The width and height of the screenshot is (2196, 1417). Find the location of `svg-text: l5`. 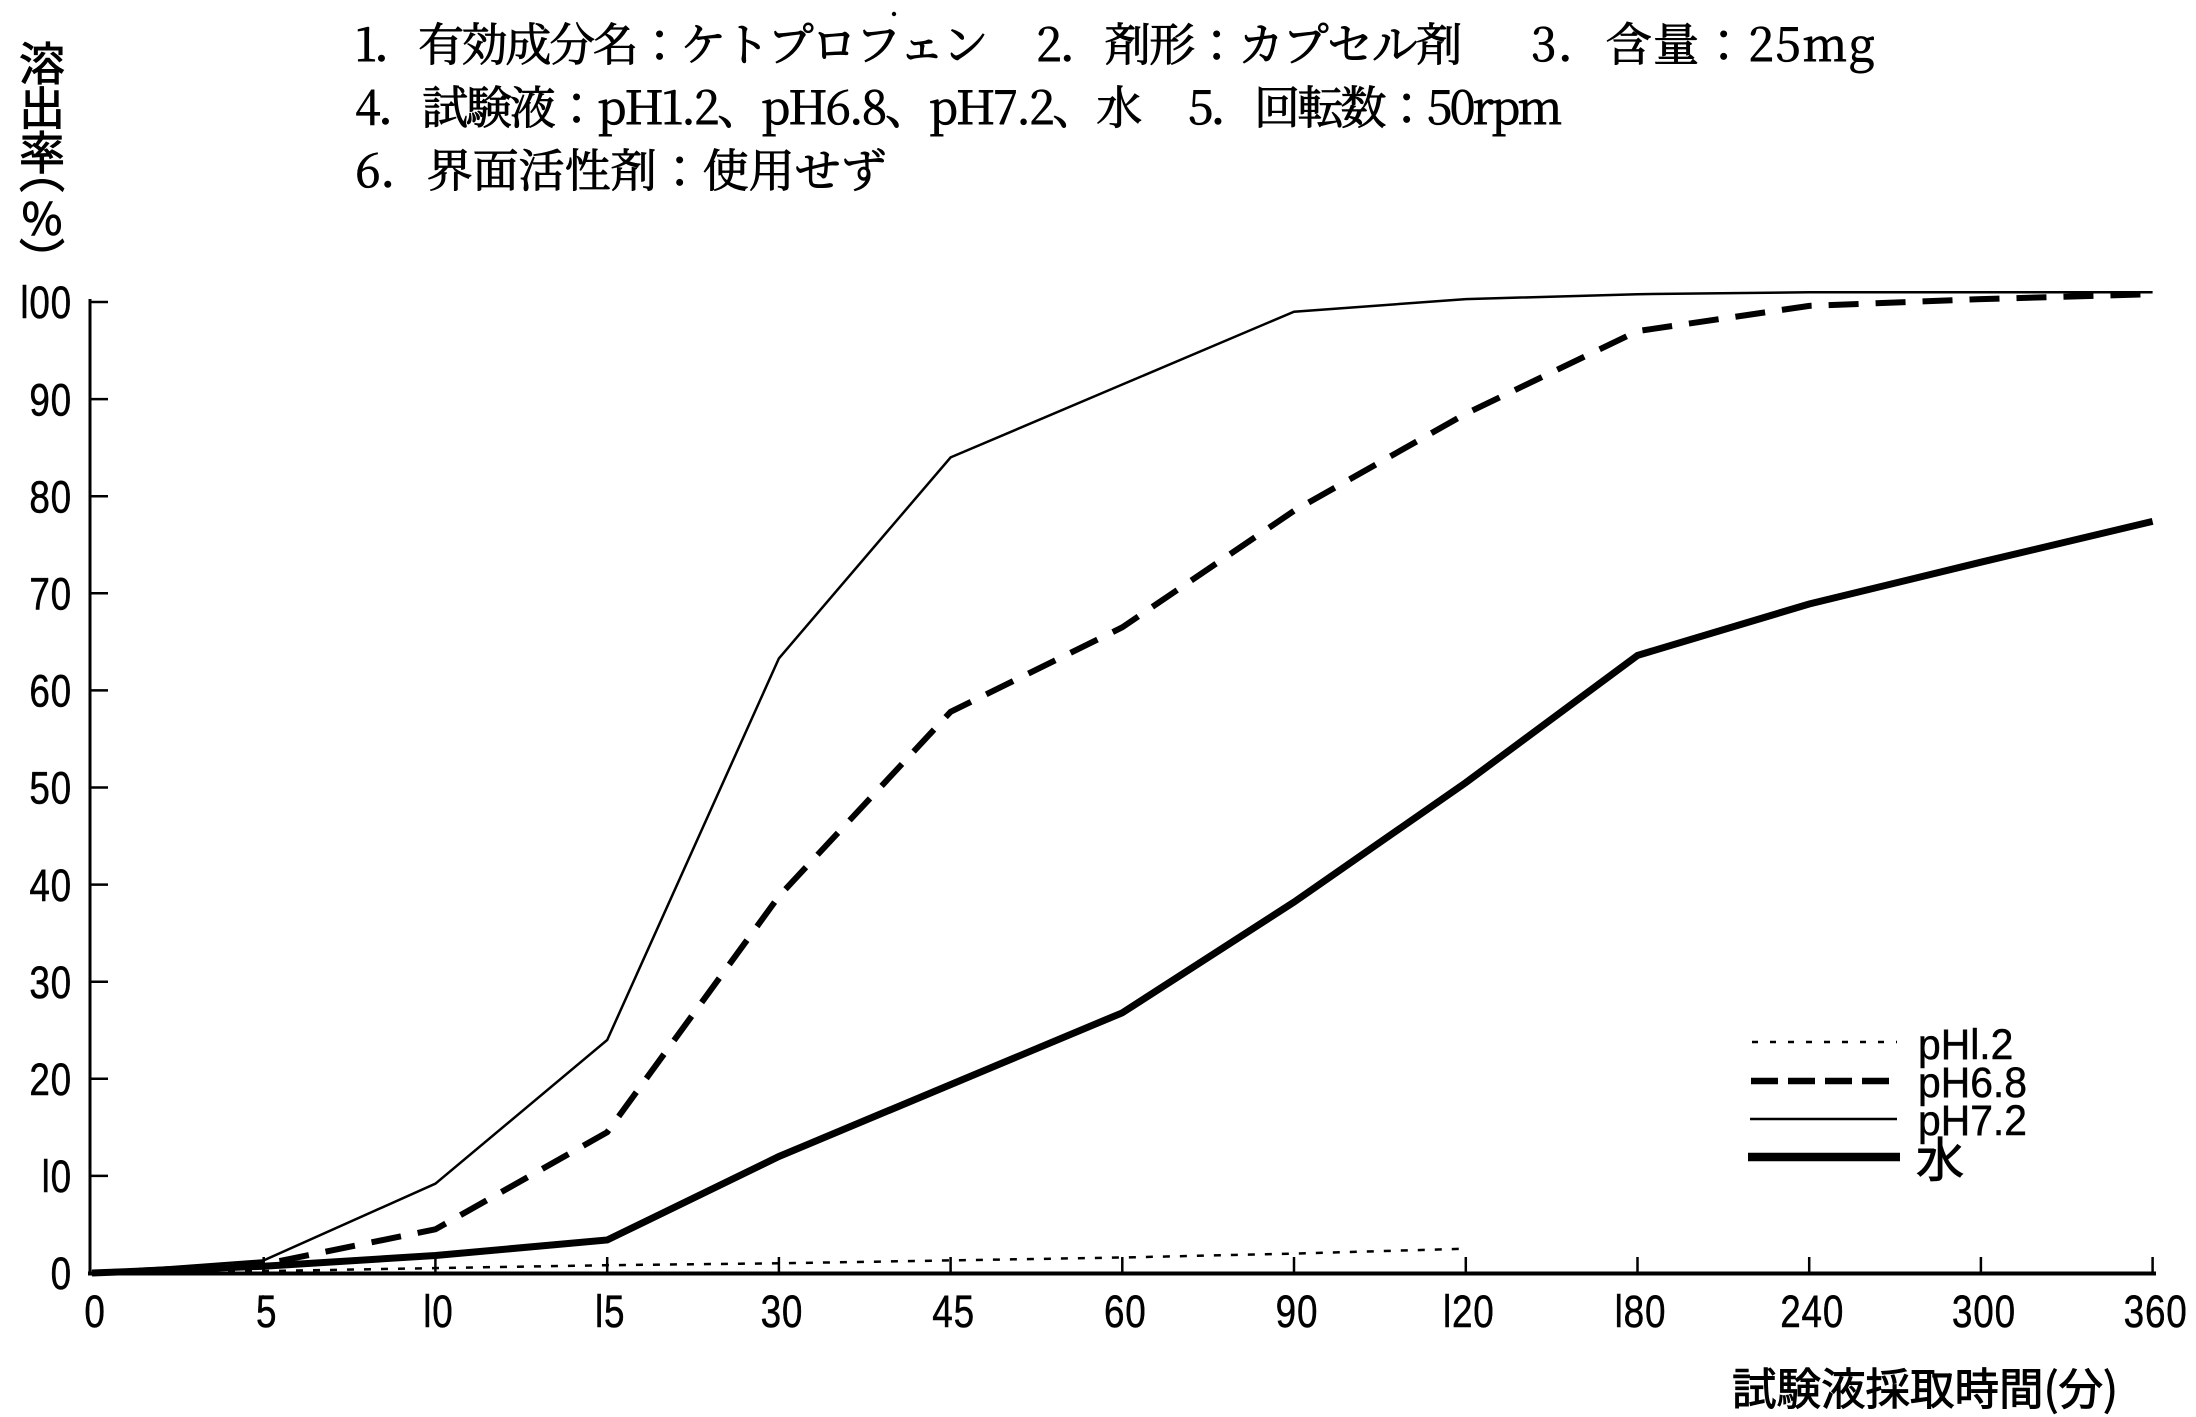

svg-text: l5 is located at coordinates (610, 1312).